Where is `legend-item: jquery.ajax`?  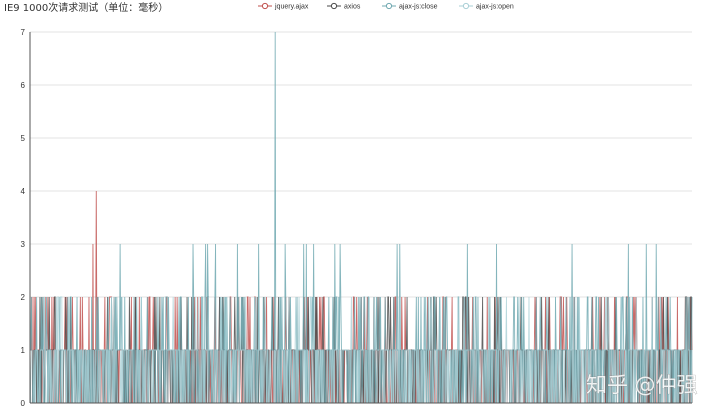
legend-item: jquery.ajax is located at coordinates (283, 6).